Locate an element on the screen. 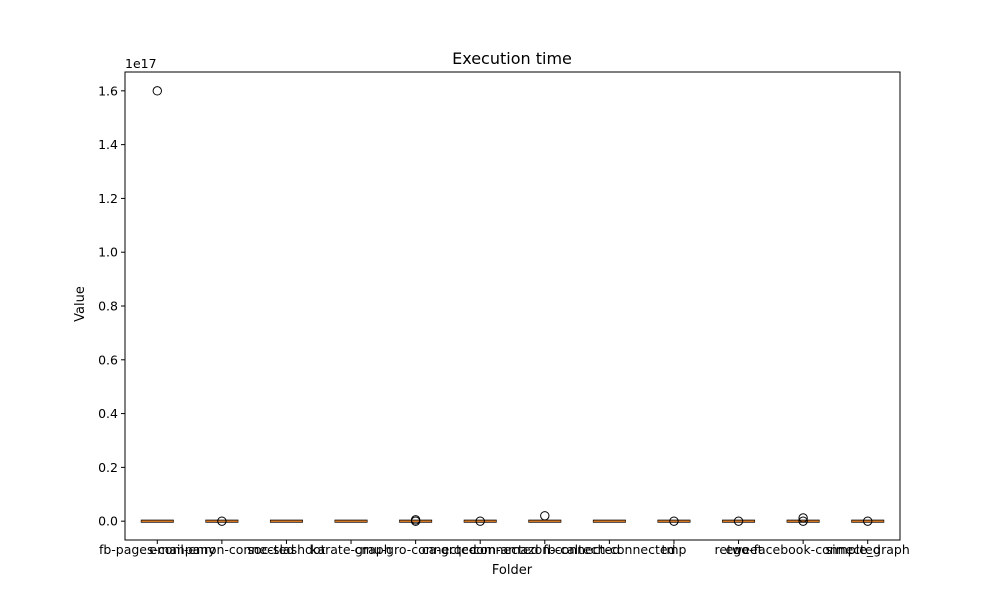  box-fb-caltech-connected is located at coordinates (609, 521).